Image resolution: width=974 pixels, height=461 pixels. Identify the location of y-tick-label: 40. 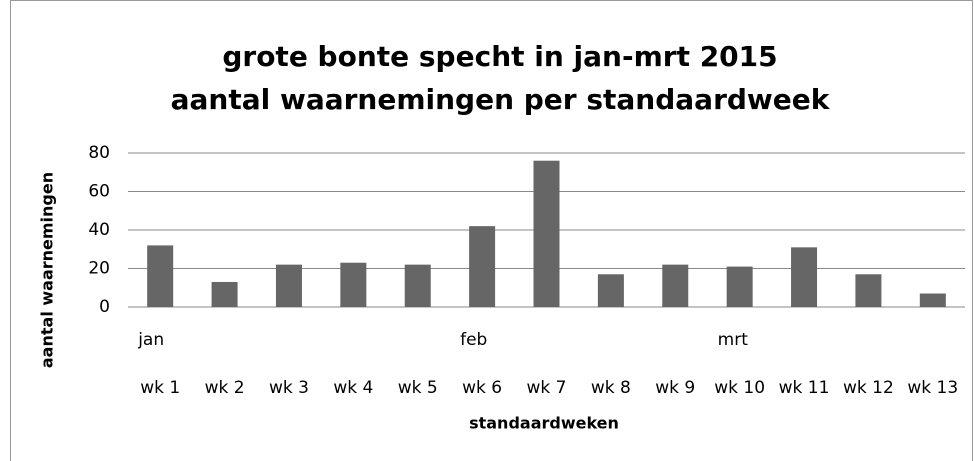
(99, 230).